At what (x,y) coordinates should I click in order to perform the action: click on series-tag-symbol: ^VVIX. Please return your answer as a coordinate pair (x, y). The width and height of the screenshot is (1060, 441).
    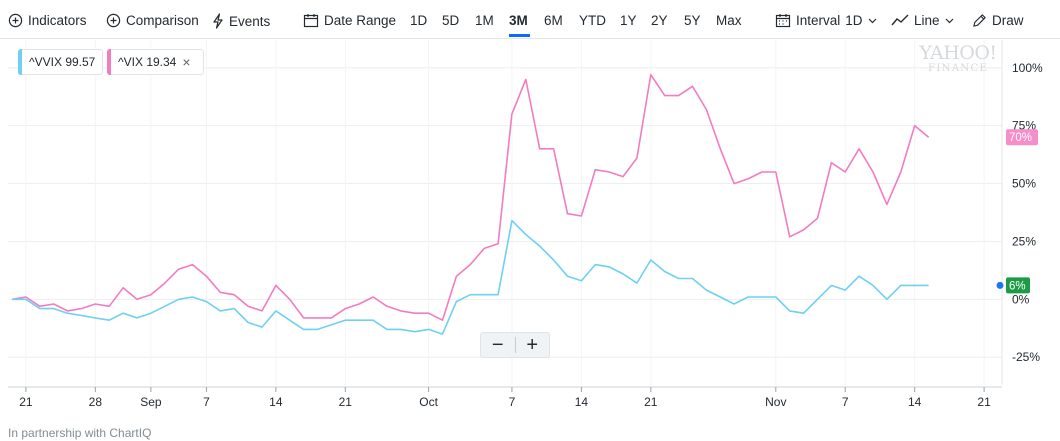
    Looking at the image, I should click on (45, 62).